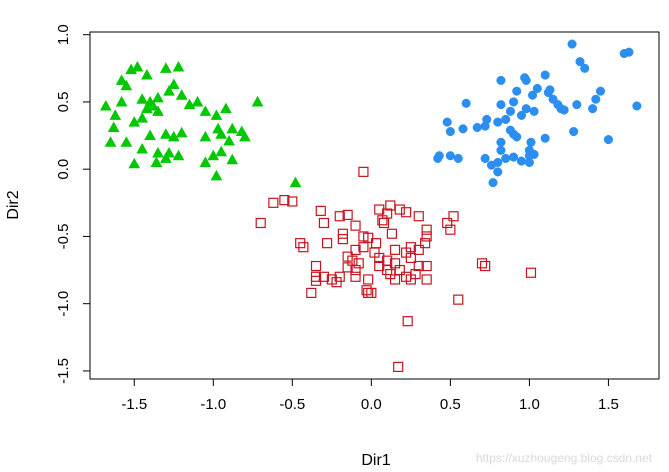 The width and height of the screenshot is (669, 472). I want to click on y-tick-label: -1.0, so click(63, 304).